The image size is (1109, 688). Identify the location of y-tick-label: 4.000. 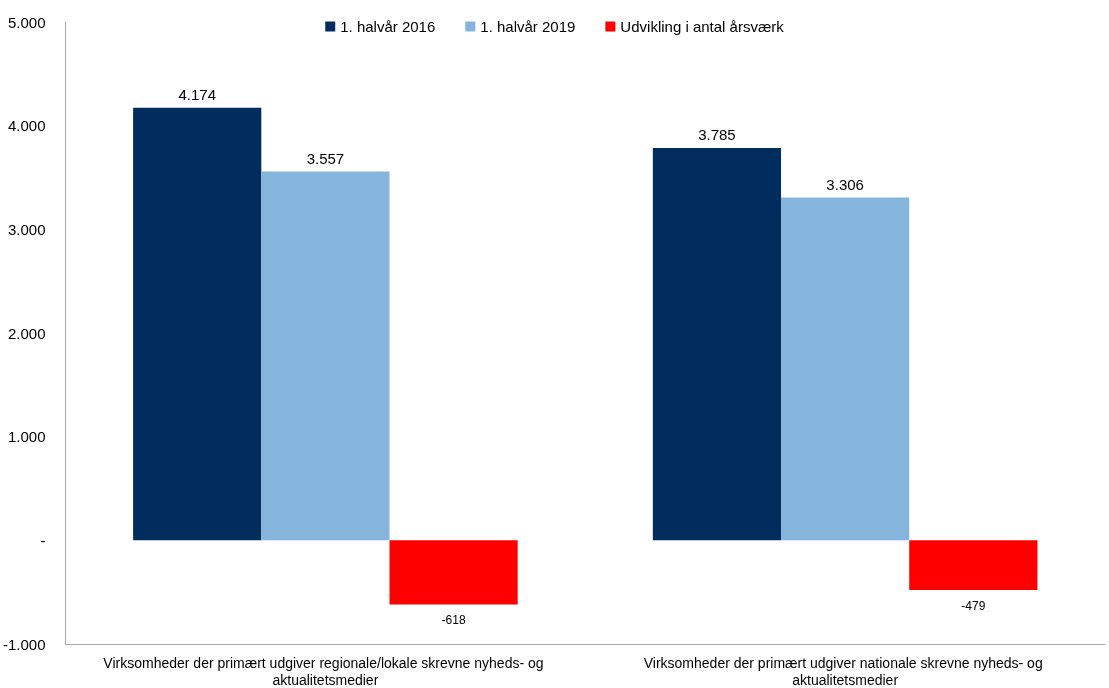
(26, 126).